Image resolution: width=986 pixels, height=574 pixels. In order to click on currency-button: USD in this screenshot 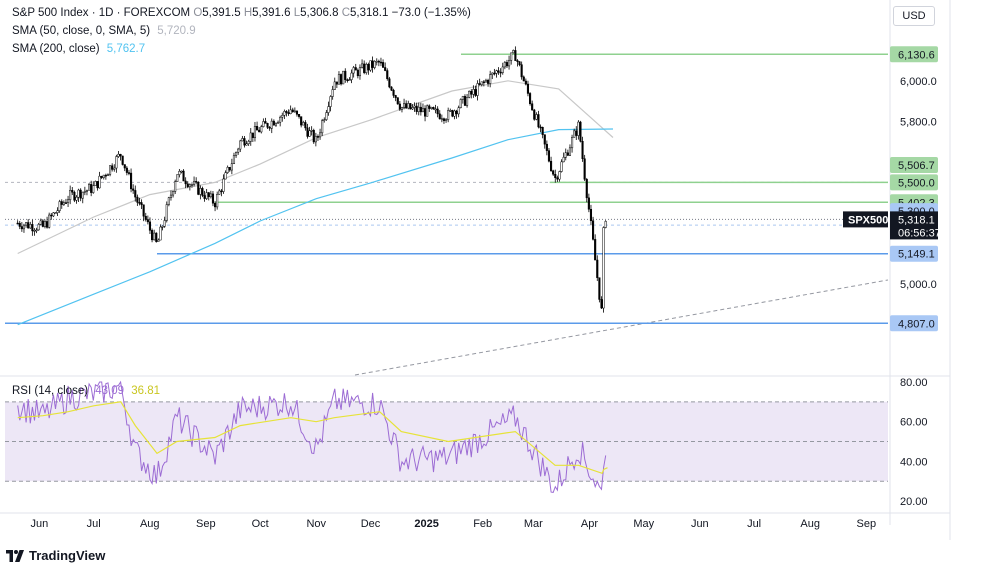, I will do `click(914, 16)`.